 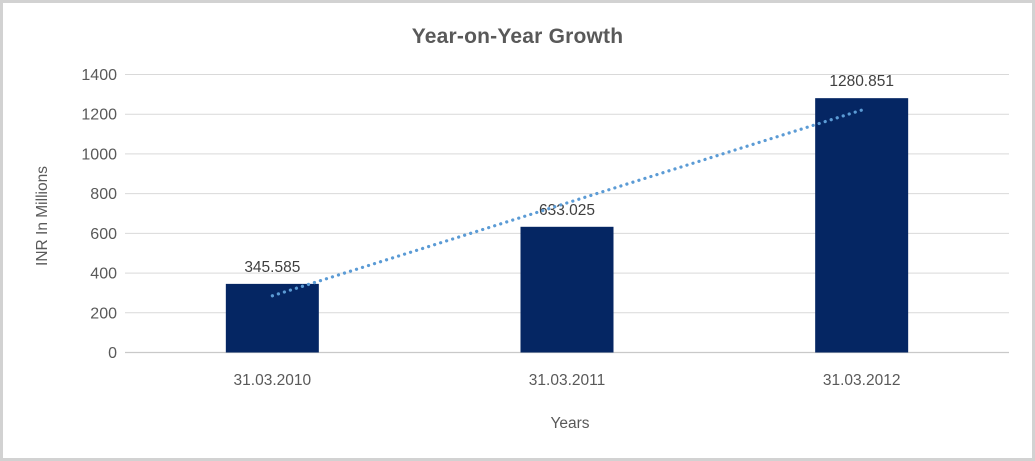 I want to click on x-axis-category-label: 31.03.2012, so click(x=862, y=380).